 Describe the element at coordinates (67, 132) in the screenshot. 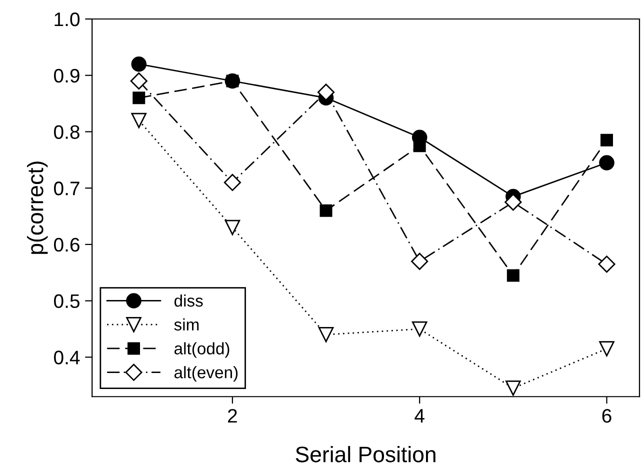

I see `y-tick-label: 0.8` at that location.